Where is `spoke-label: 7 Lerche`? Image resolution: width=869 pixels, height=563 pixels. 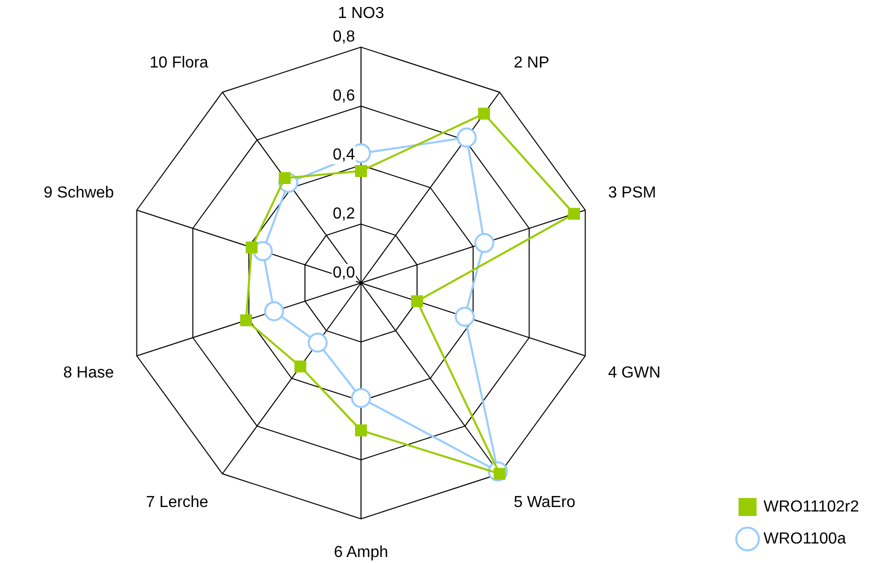 spoke-label: 7 Lerche is located at coordinates (177, 503).